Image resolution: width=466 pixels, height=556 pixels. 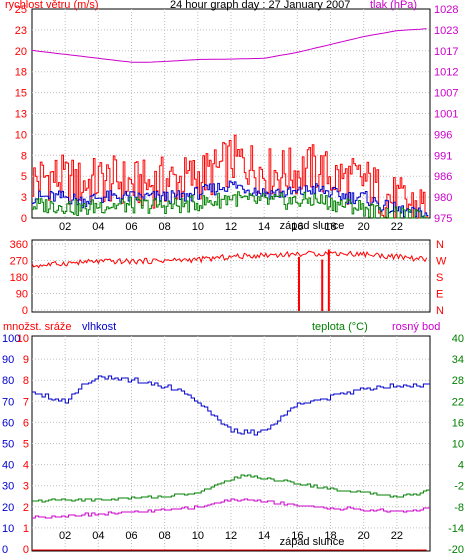 I want to click on panel3-x-tick-label: 12, so click(x=231, y=536).